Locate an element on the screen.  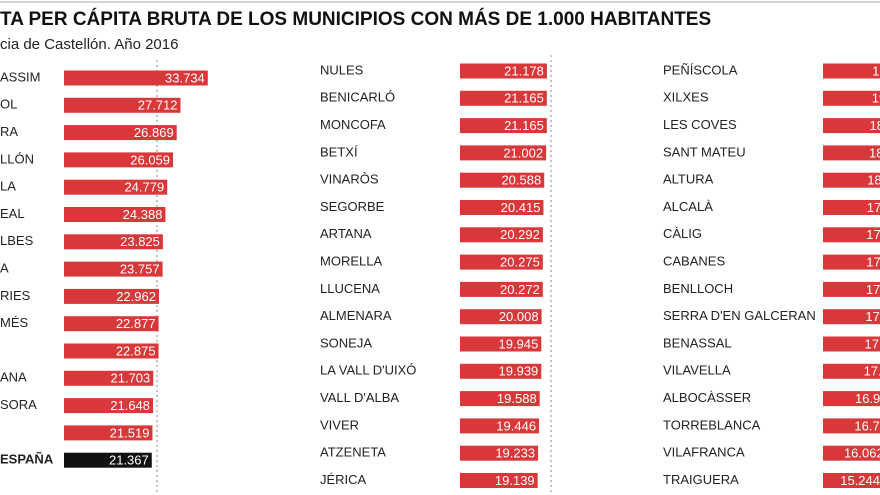
value-label: 18.4 is located at coordinates (874, 152).